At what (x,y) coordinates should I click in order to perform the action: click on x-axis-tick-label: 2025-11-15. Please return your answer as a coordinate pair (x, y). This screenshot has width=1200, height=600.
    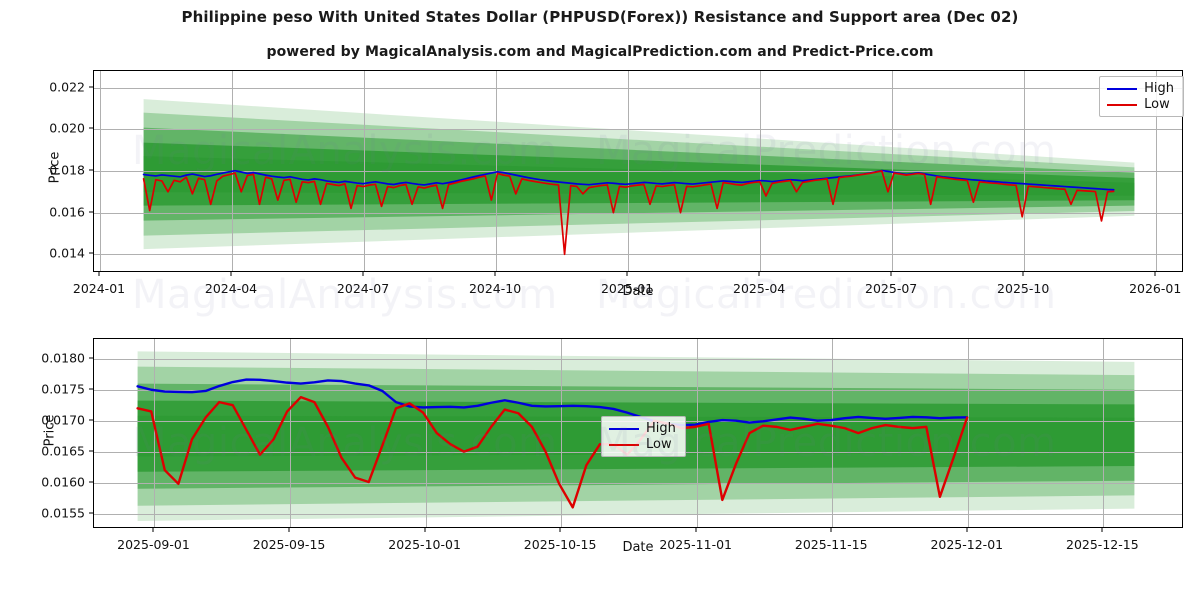
    Looking at the image, I should click on (831, 544).